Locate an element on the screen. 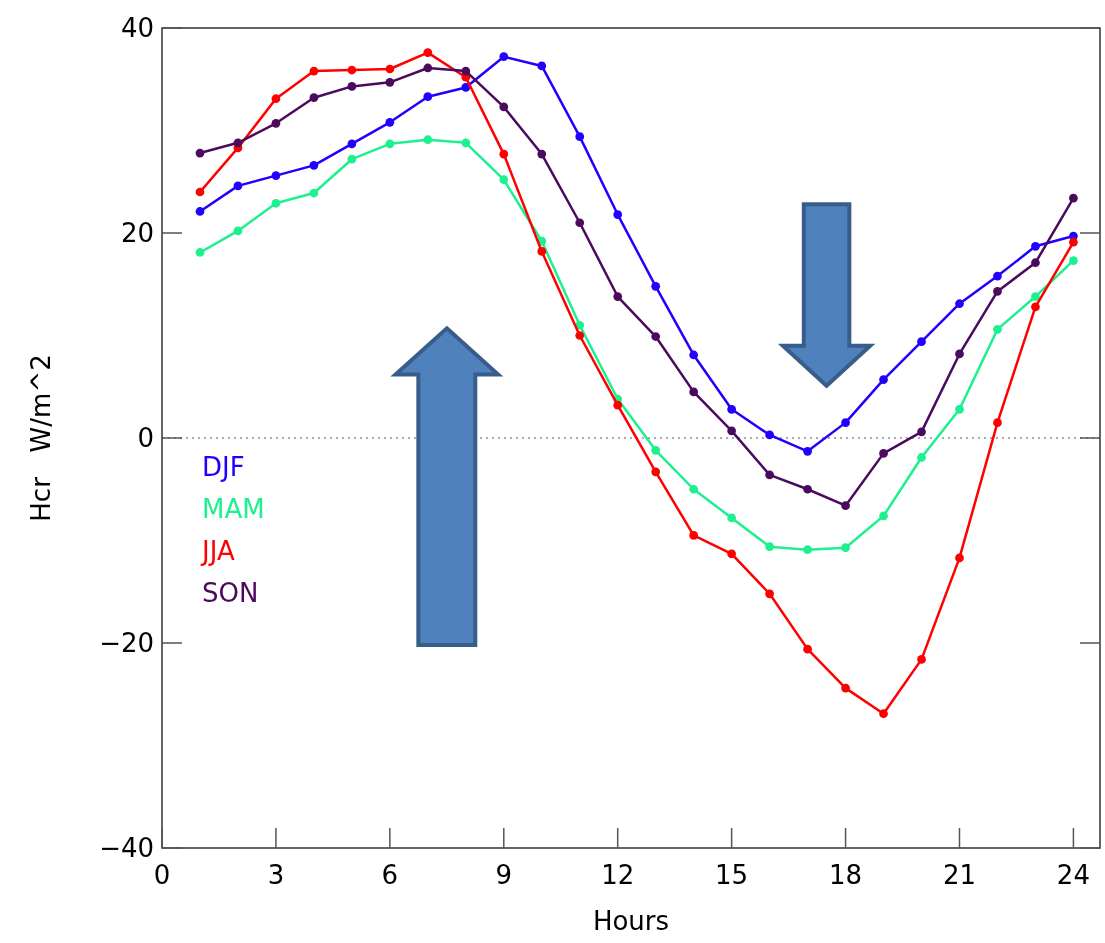  y-tick-label: −20 is located at coordinates (126, 643).